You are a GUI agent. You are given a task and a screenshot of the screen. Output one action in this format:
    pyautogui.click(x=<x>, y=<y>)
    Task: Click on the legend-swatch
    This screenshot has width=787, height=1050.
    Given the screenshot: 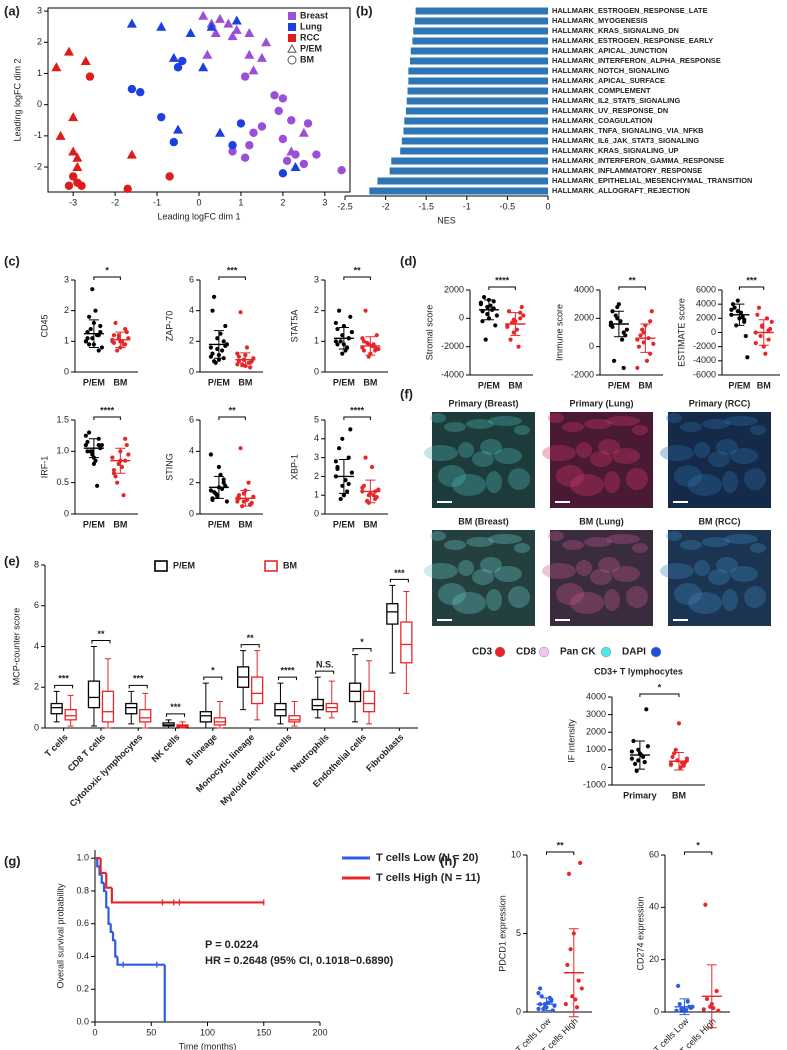 What is the action you would take?
    pyautogui.click(x=292, y=16)
    